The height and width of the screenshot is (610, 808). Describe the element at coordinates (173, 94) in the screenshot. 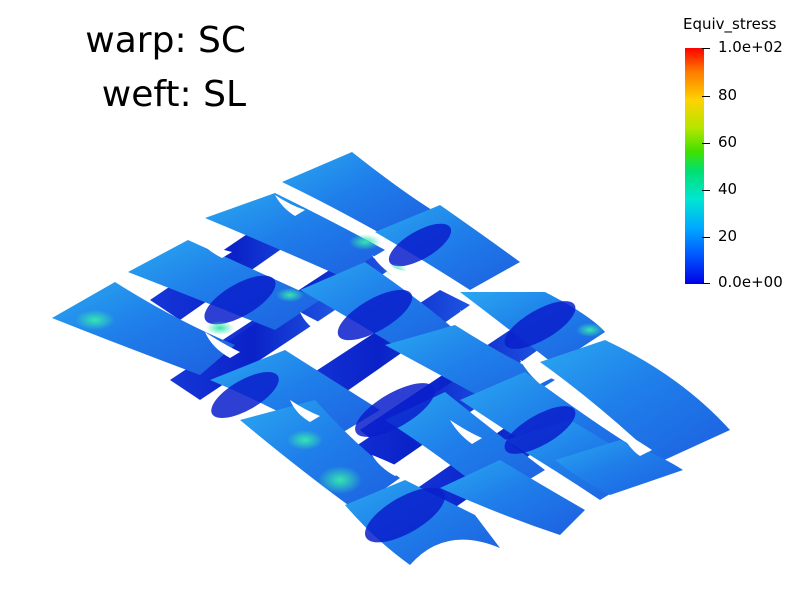

I see `weft-label: weft: SL` at that location.